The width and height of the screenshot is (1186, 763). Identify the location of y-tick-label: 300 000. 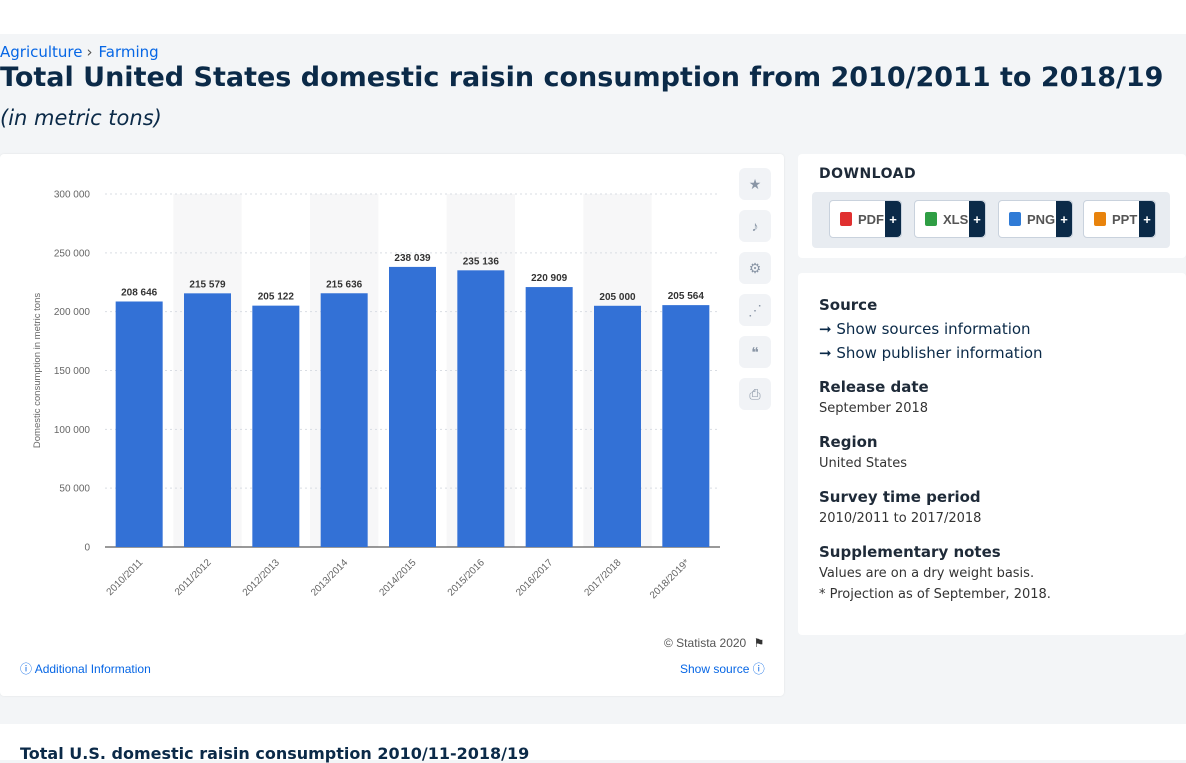
(72, 195).